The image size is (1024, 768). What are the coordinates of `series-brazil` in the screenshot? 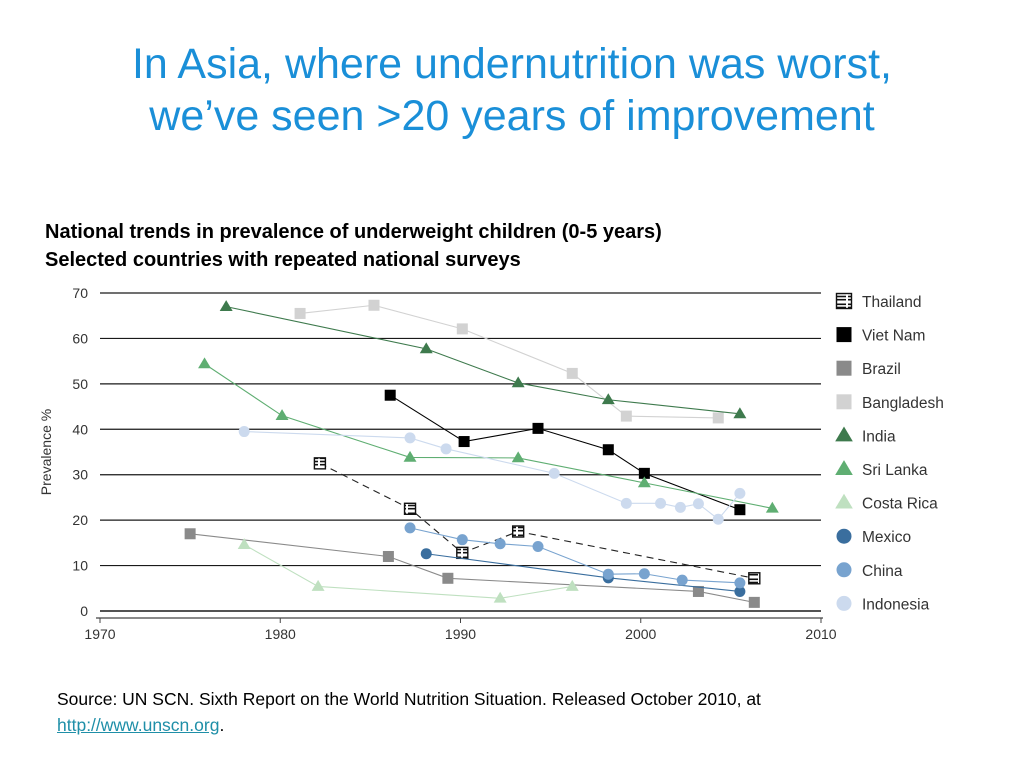 It's located at (472, 568).